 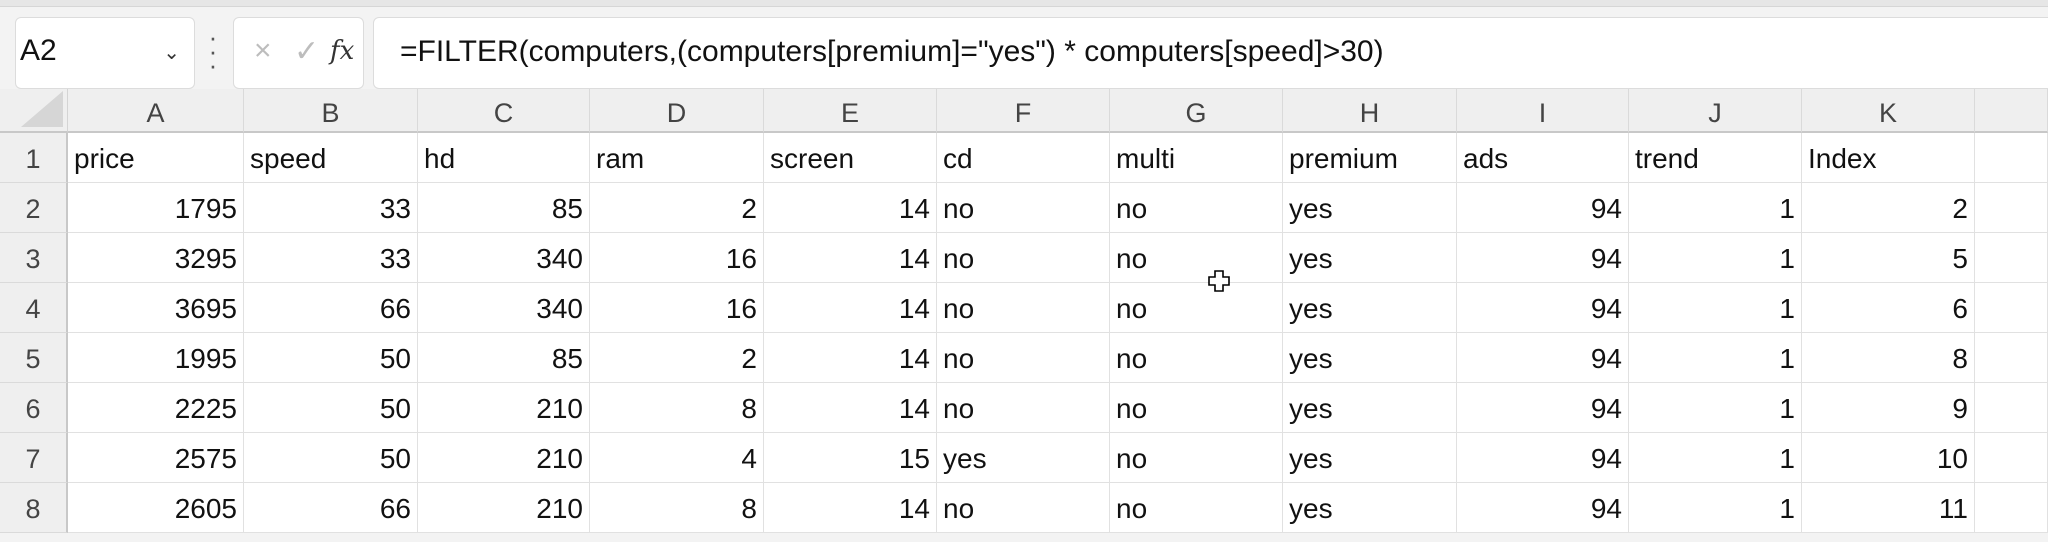 I want to click on row-header-1: 1, so click(x=34, y=158).